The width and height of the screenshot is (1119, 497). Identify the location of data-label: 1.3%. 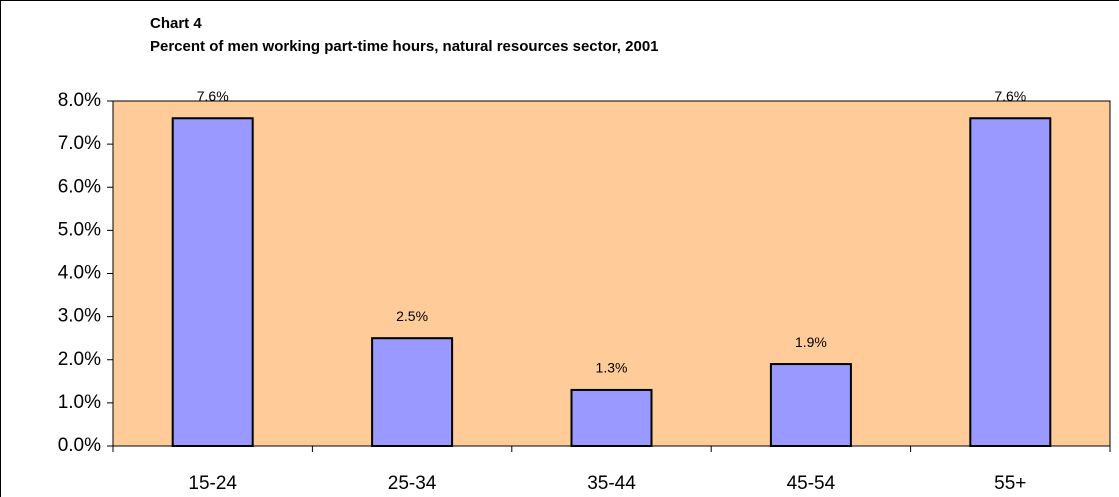
(612, 368).